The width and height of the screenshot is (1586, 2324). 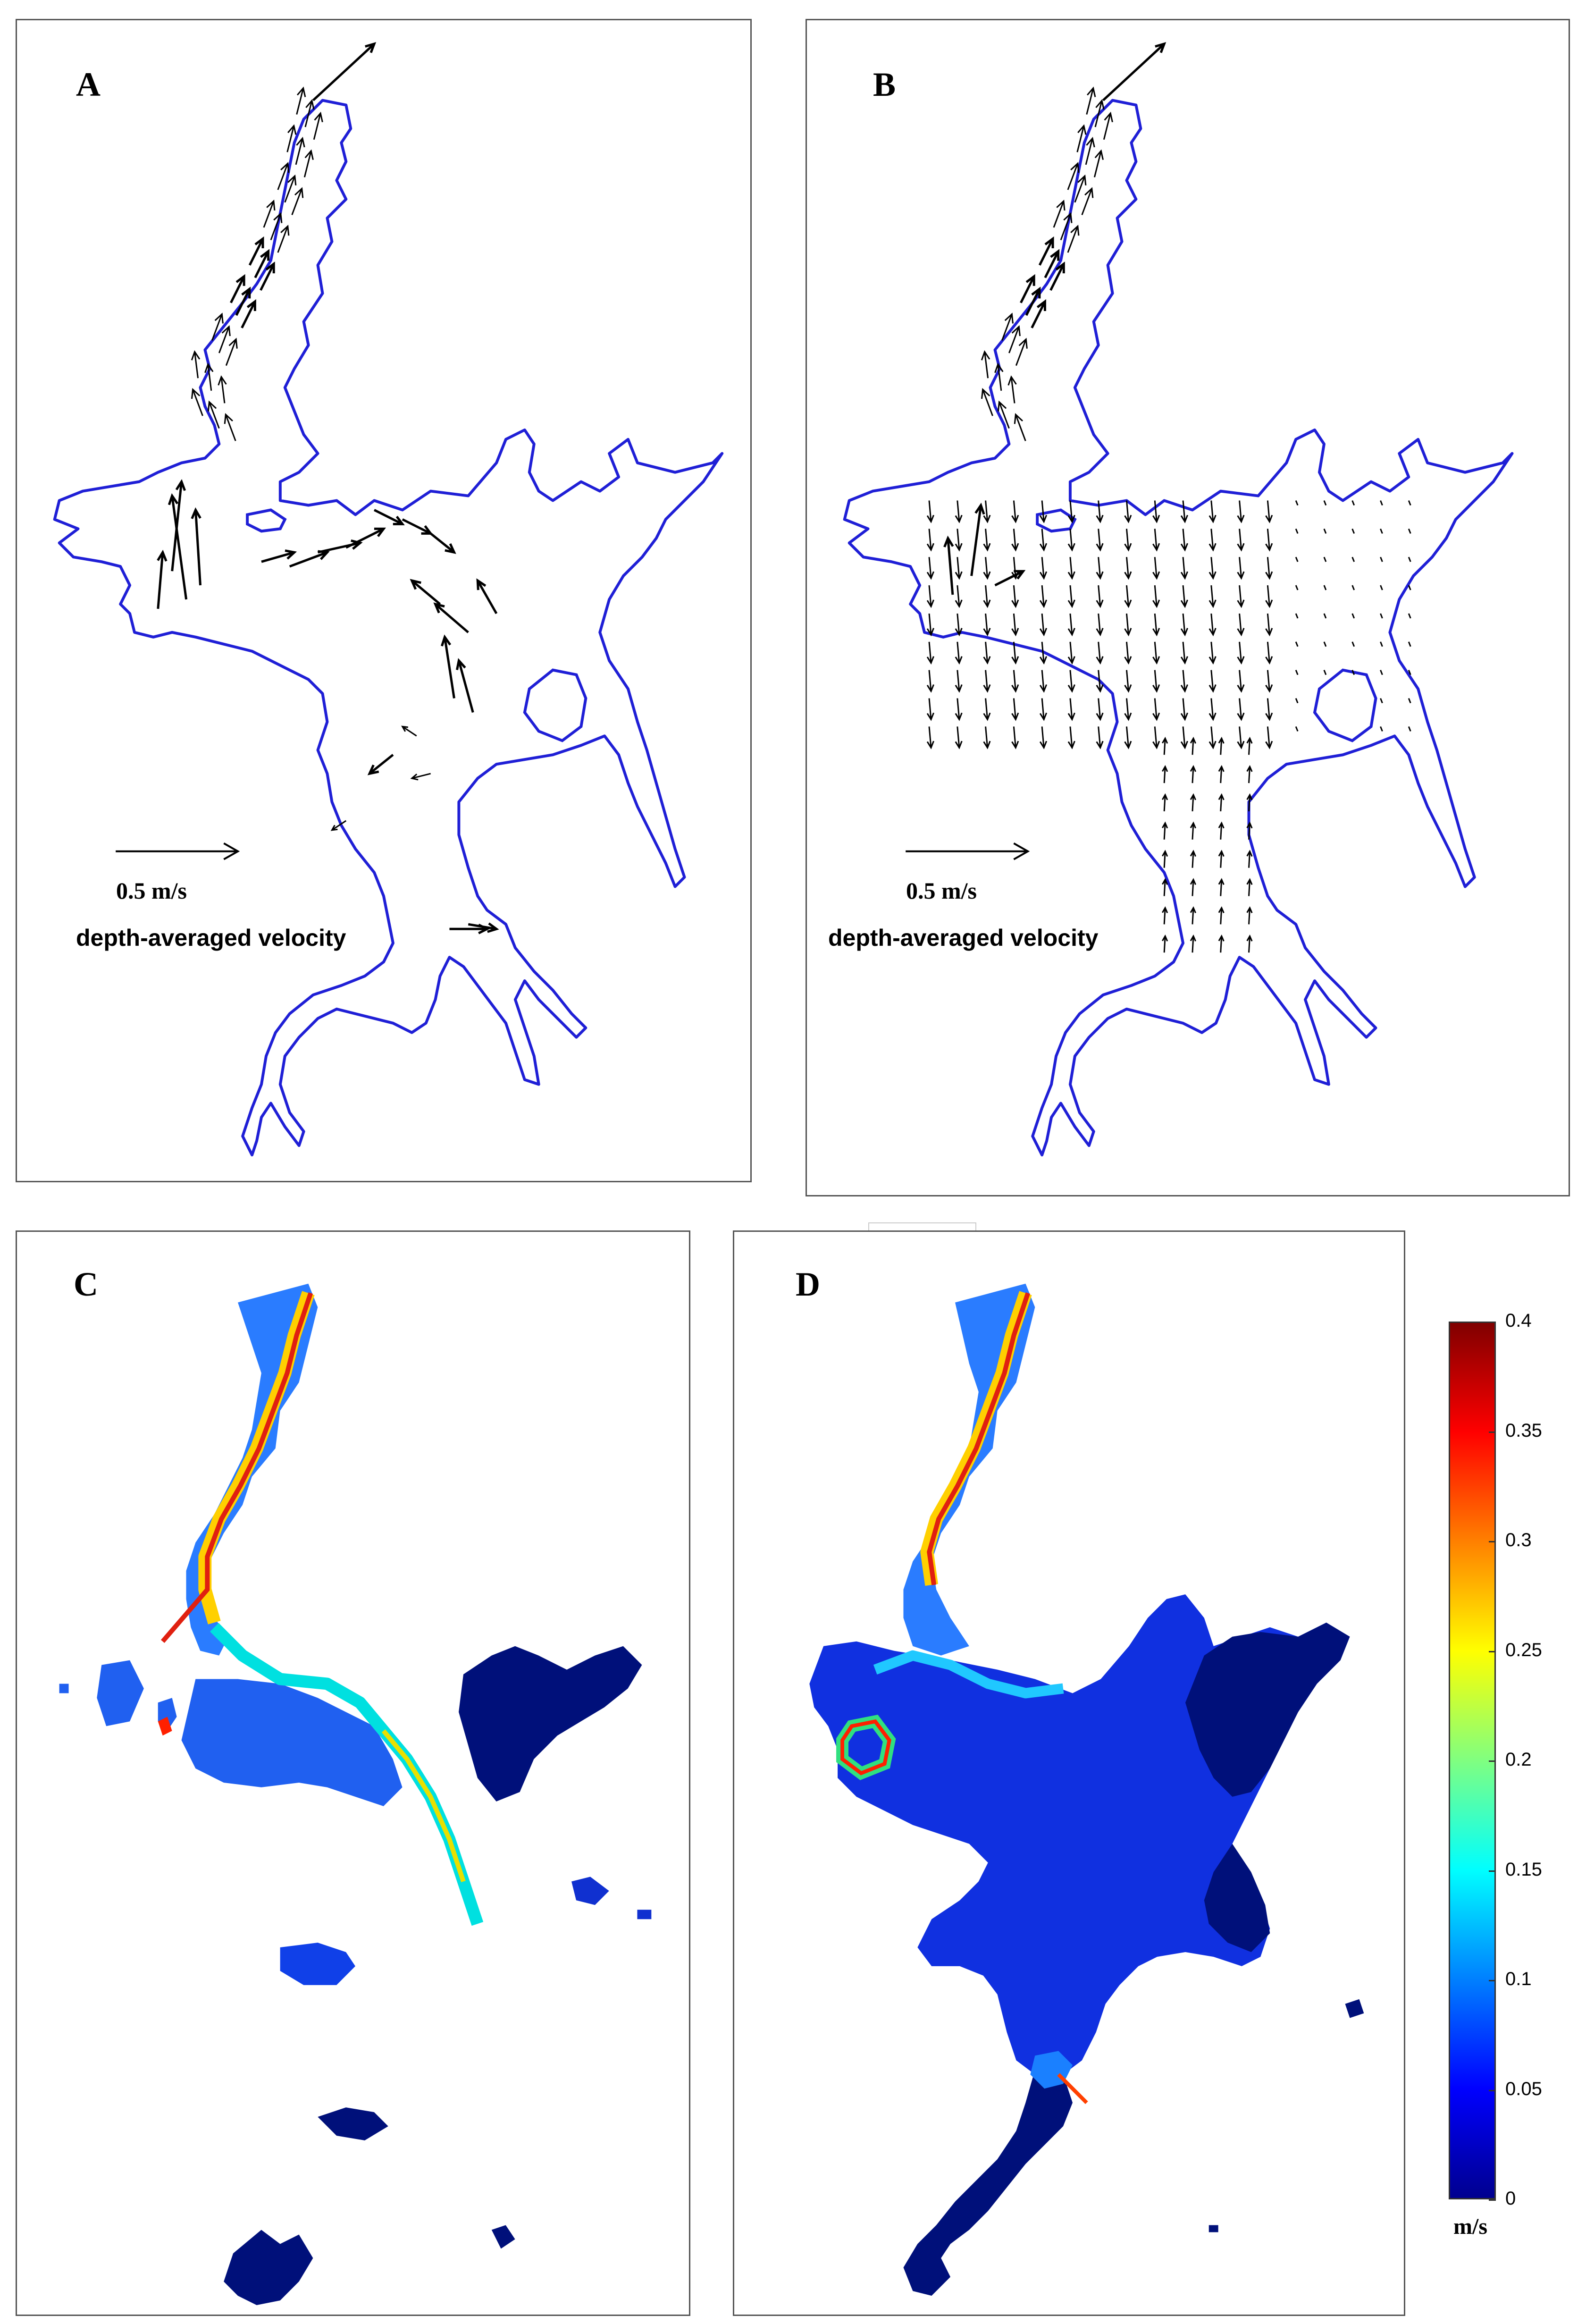 I want to click on south-patch-c, so click(x=317, y=1964).